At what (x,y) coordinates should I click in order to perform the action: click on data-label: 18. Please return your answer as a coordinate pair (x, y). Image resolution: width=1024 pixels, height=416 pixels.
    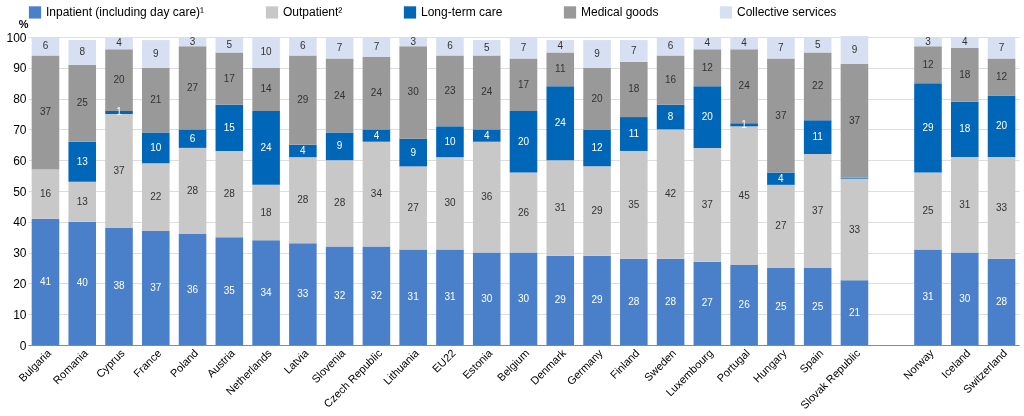
    Looking at the image, I should click on (965, 129).